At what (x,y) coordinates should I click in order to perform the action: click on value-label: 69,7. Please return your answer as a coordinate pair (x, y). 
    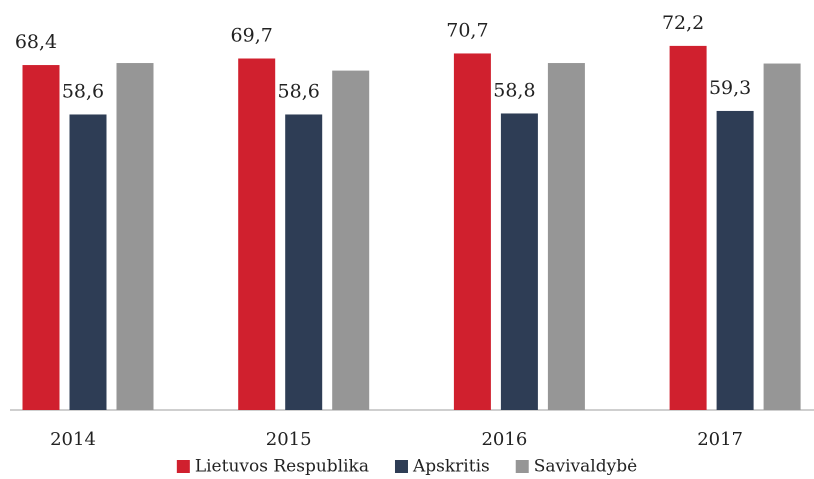
    Looking at the image, I should click on (252, 35).